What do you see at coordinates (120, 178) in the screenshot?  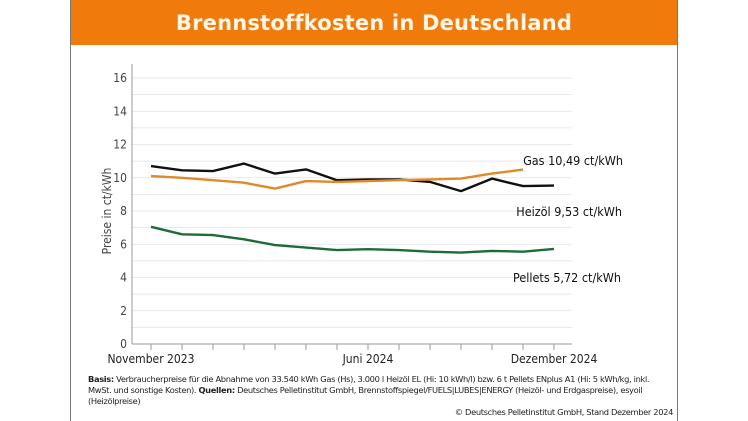 I see `y-tick-label: 10` at bounding box center [120, 178].